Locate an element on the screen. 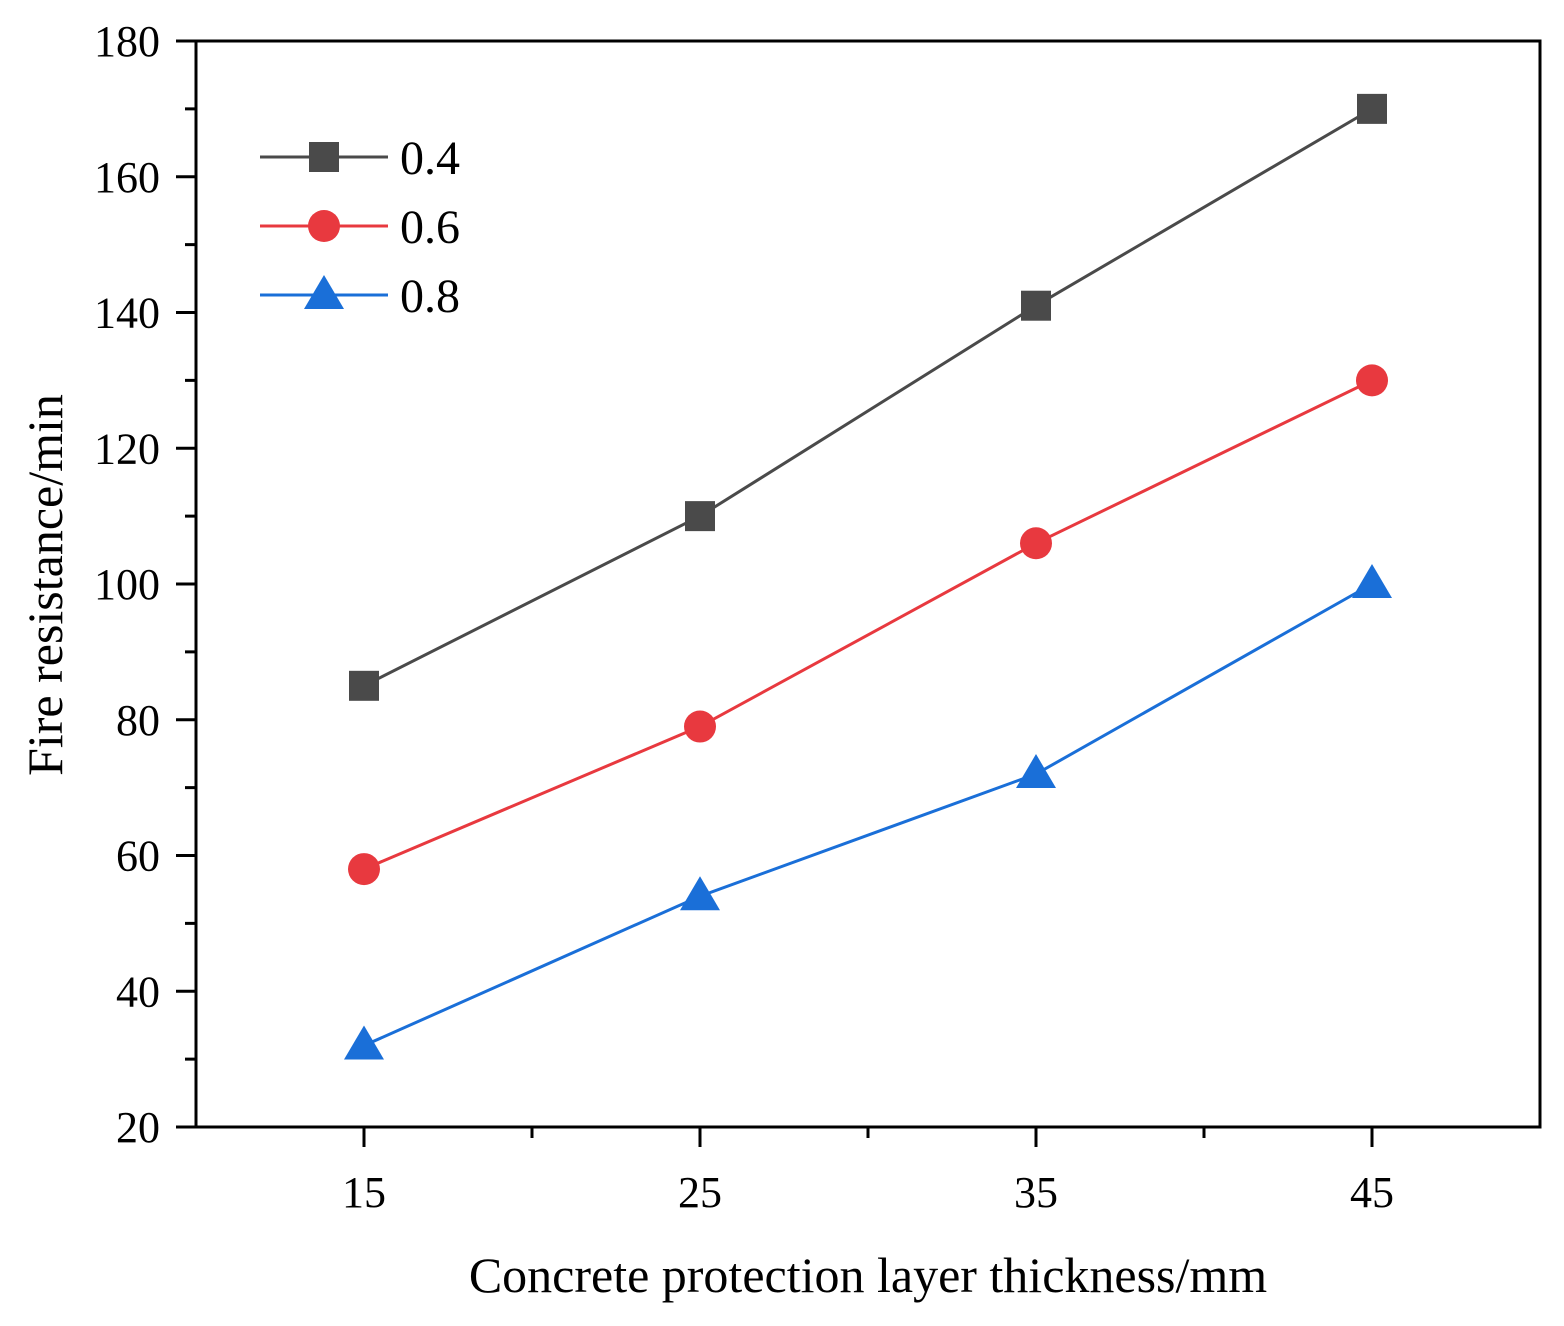 Image resolution: width=1564 pixels, height=1326 pixels. y-tick-label: 180 is located at coordinates (127, 41).